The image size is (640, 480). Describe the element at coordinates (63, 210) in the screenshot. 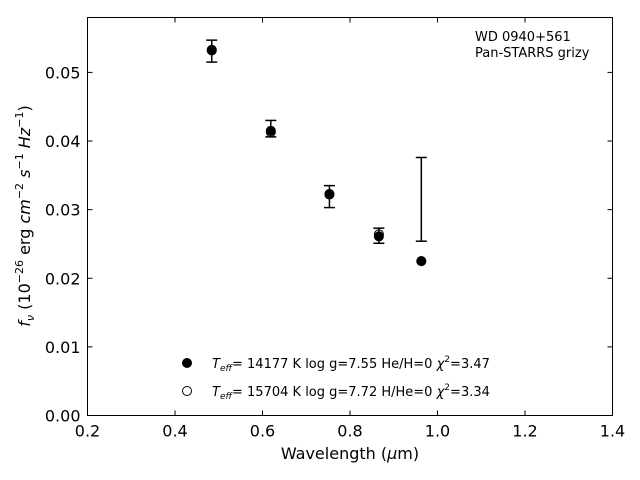

I see `y-tick-label: 0.03` at that location.